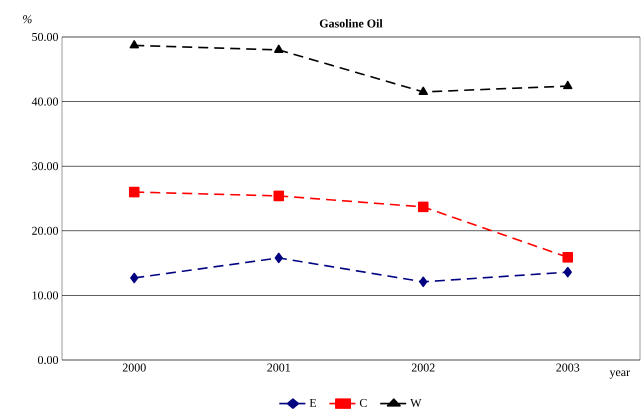  Describe the element at coordinates (351, 23) in the screenshot. I see `chart-title: Gasoline Oil` at that location.